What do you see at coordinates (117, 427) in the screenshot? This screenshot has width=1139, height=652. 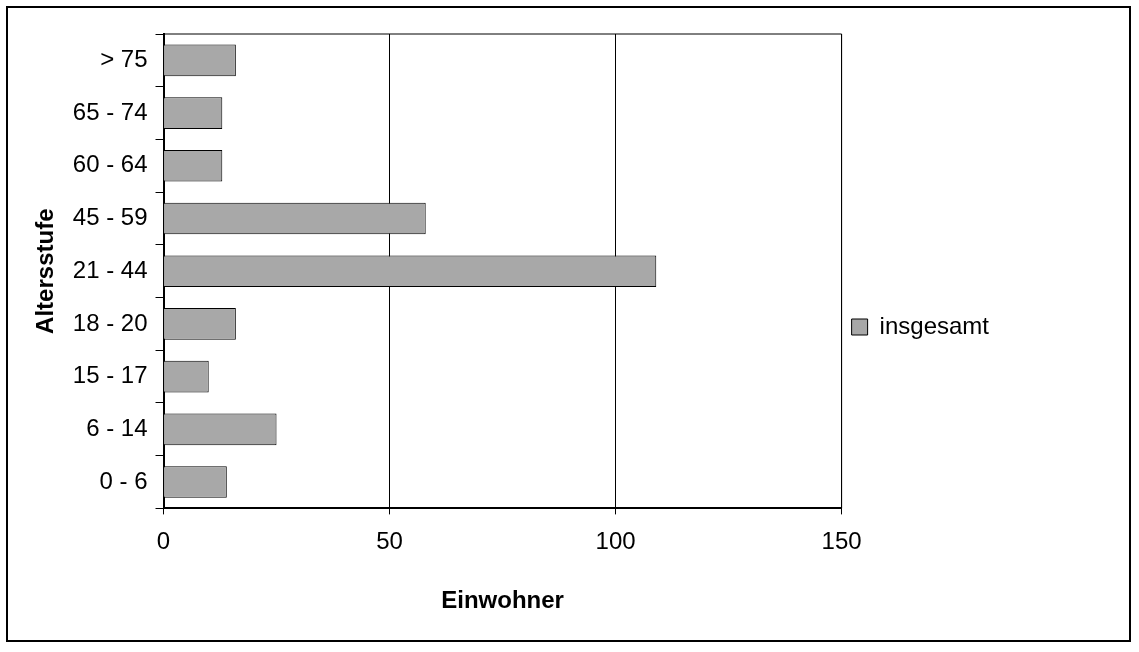 I see `y-tick-label: 6 - 14` at bounding box center [117, 427].